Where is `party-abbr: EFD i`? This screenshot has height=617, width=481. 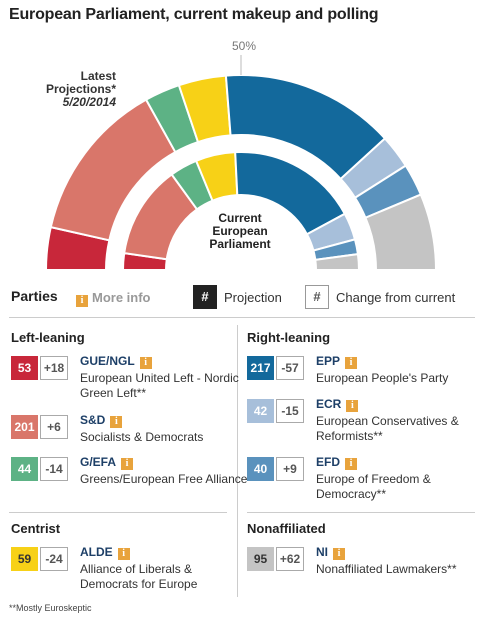 party-abbr: EFD i is located at coordinates (336, 462).